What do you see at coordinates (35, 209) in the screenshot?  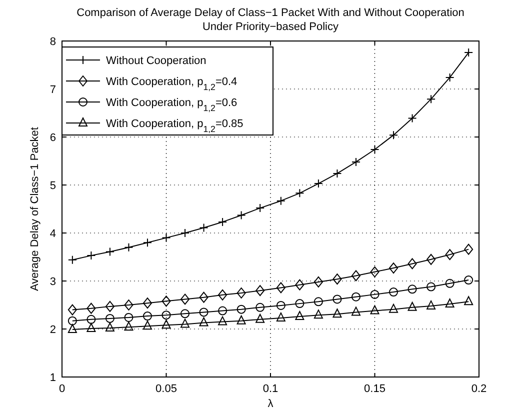 I see `y-axis-title: Average Delay of Class−1 Packet` at bounding box center [35, 209].